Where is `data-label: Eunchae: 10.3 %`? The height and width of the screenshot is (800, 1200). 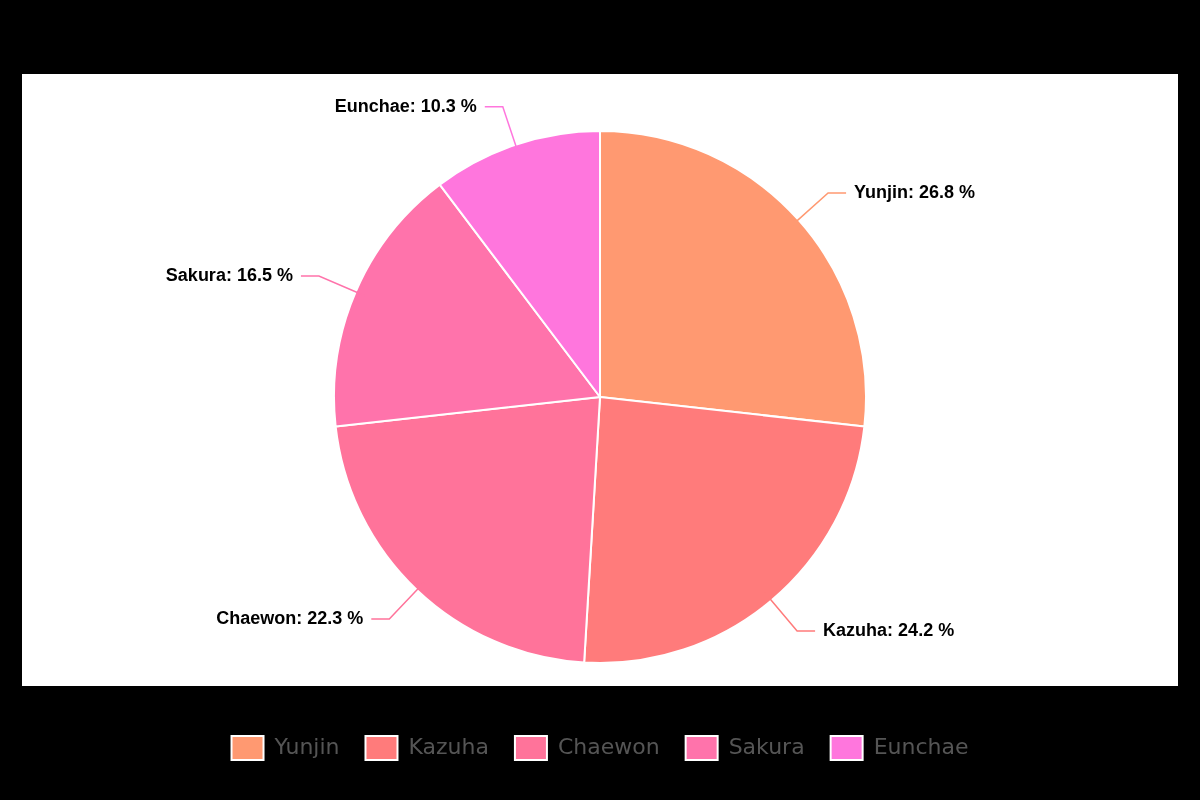
data-label: Eunchae: 10.3 % is located at coordinates (405, 105).